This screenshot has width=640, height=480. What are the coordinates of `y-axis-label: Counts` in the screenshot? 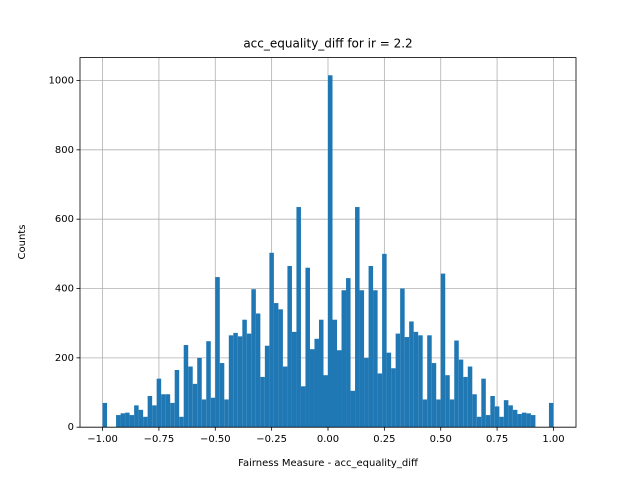 It's located at (22, 242).